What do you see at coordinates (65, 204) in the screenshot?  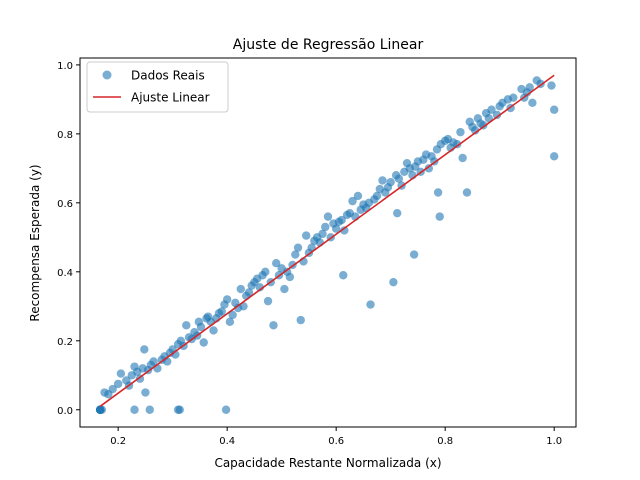 I see `y-tick-label: 0.6` at bounding box center [65, 204].